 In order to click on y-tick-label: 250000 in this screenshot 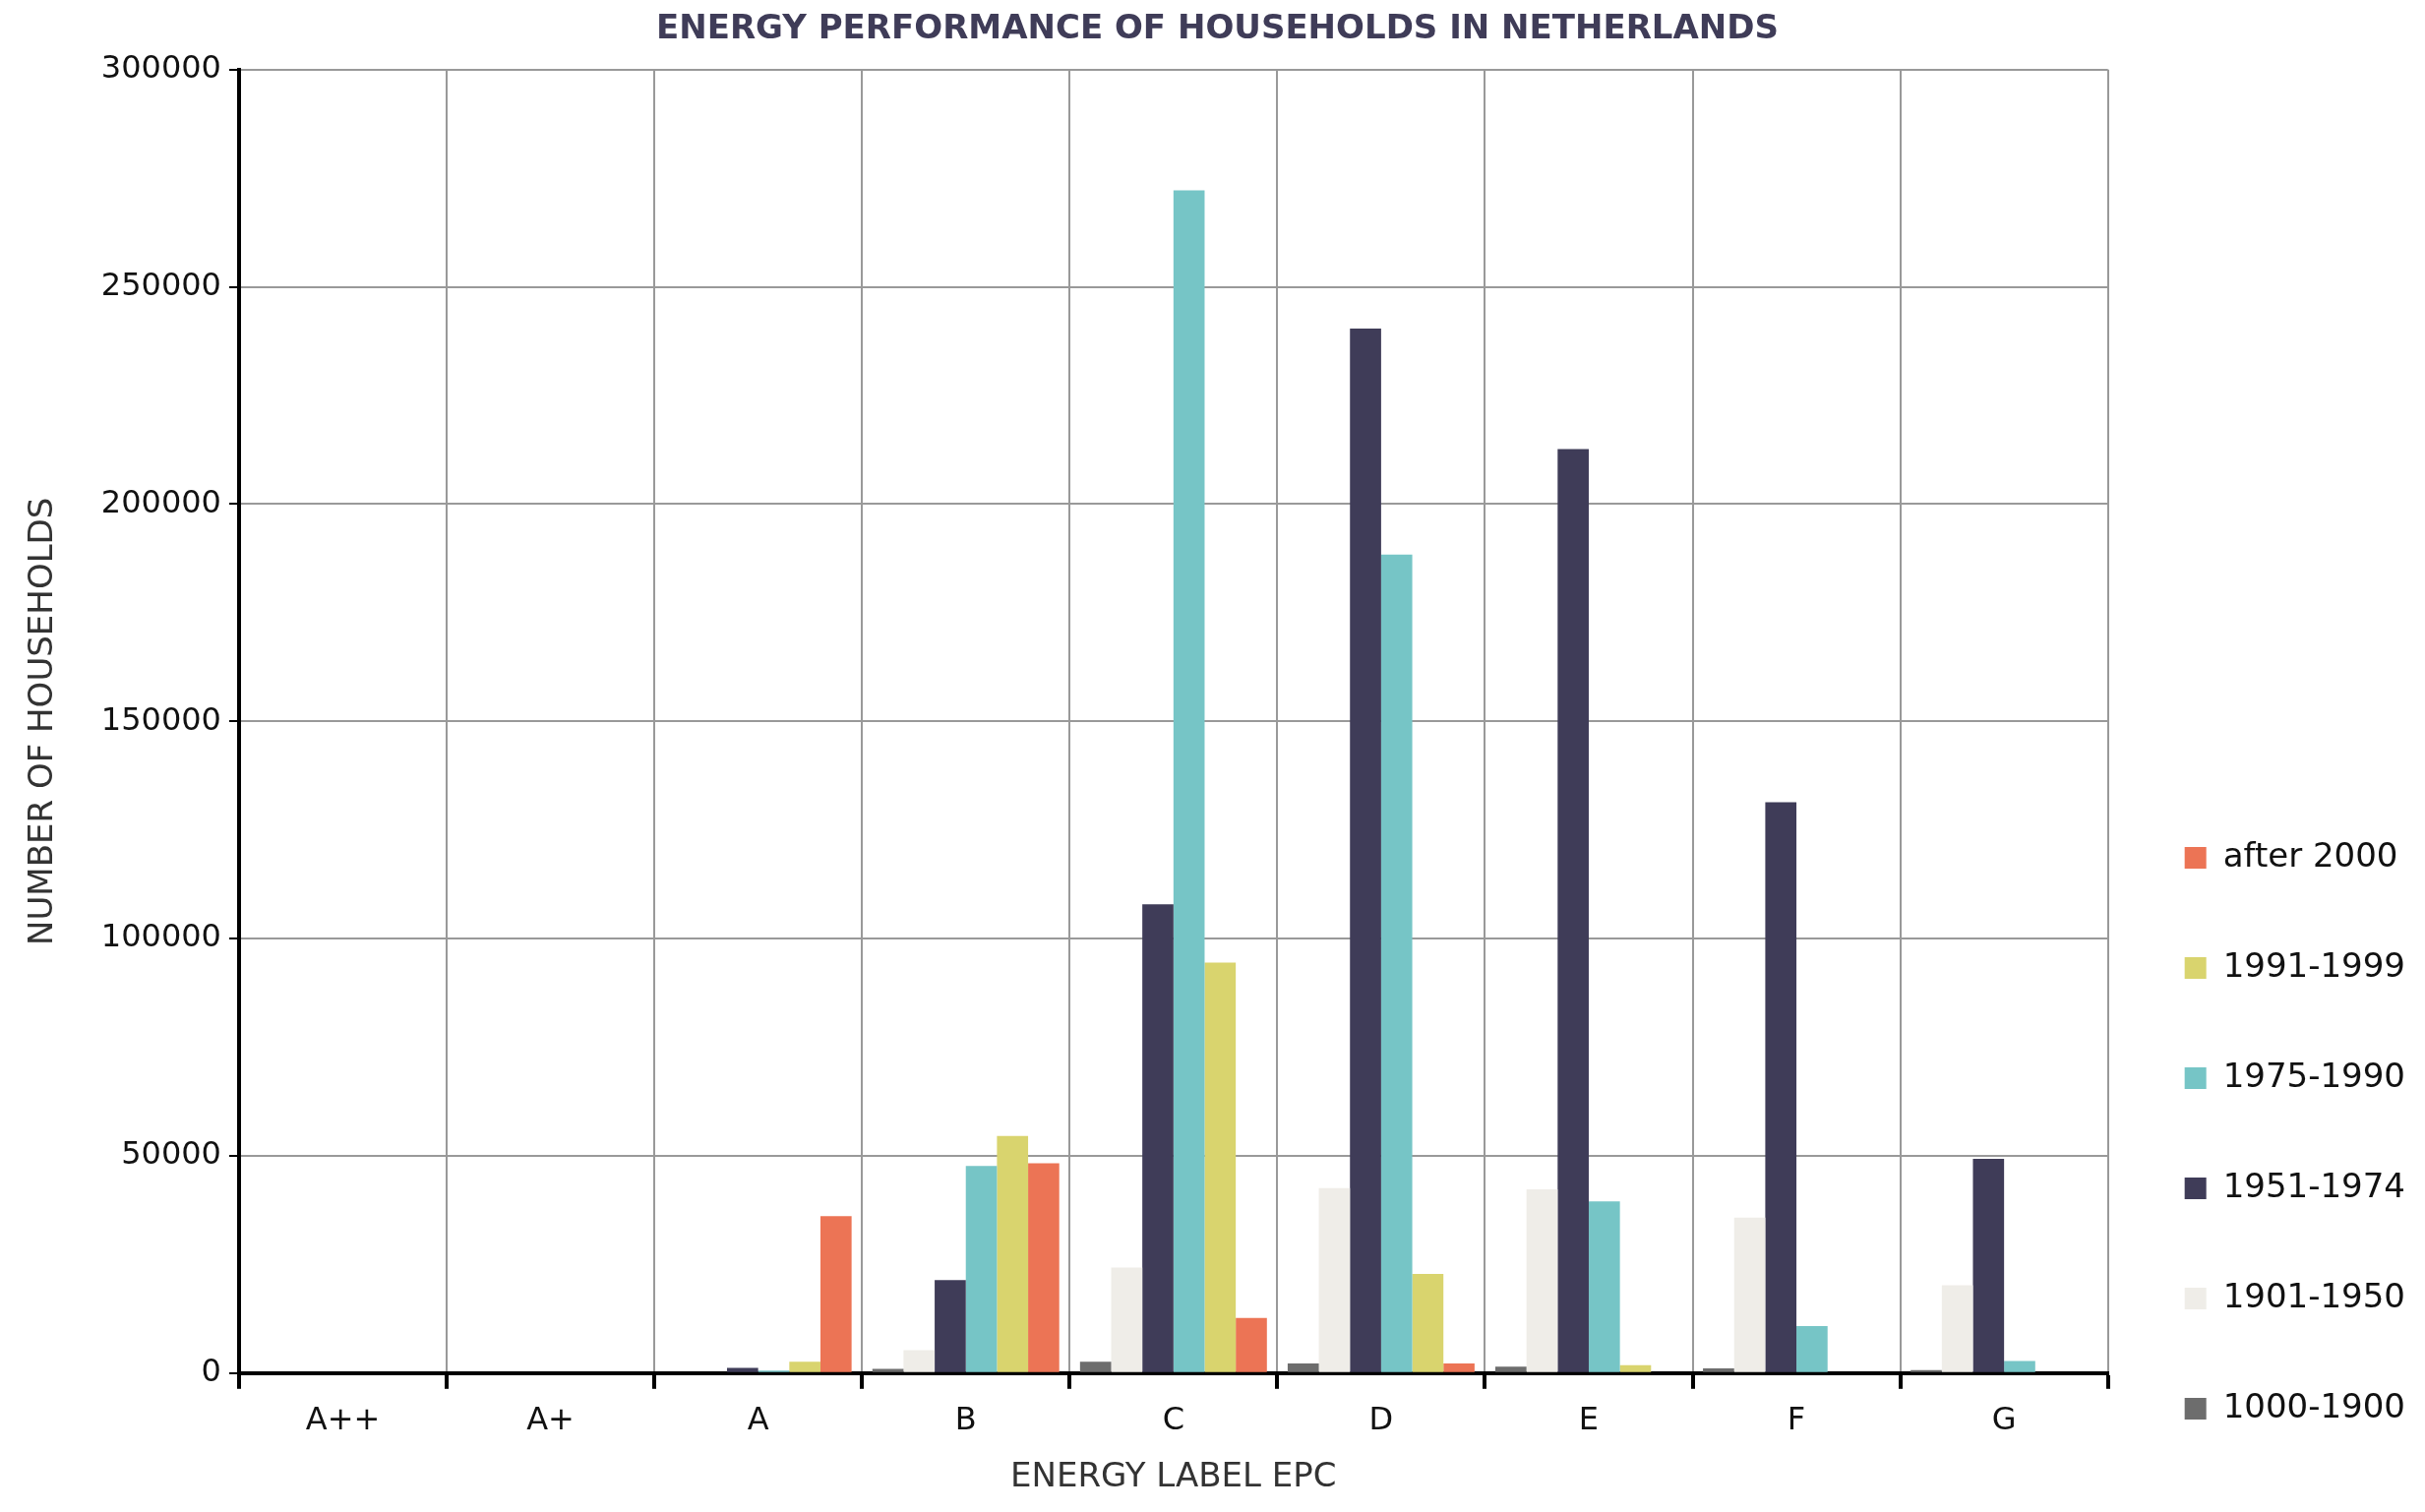, I will do `click(160, 284)`.